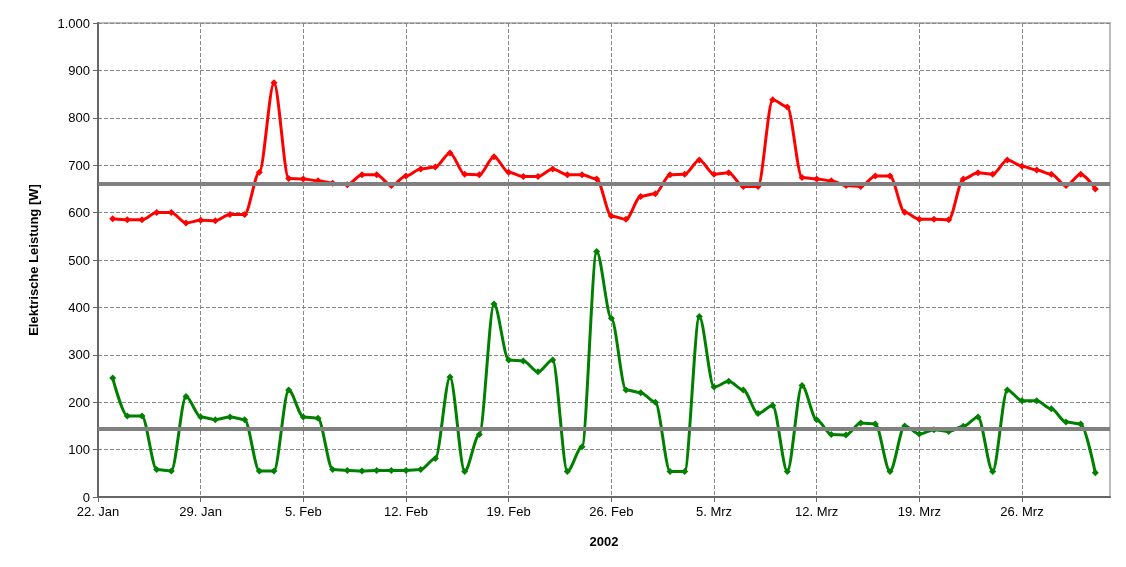  I want to click on y-tick-label: 500, so click(79, 260).